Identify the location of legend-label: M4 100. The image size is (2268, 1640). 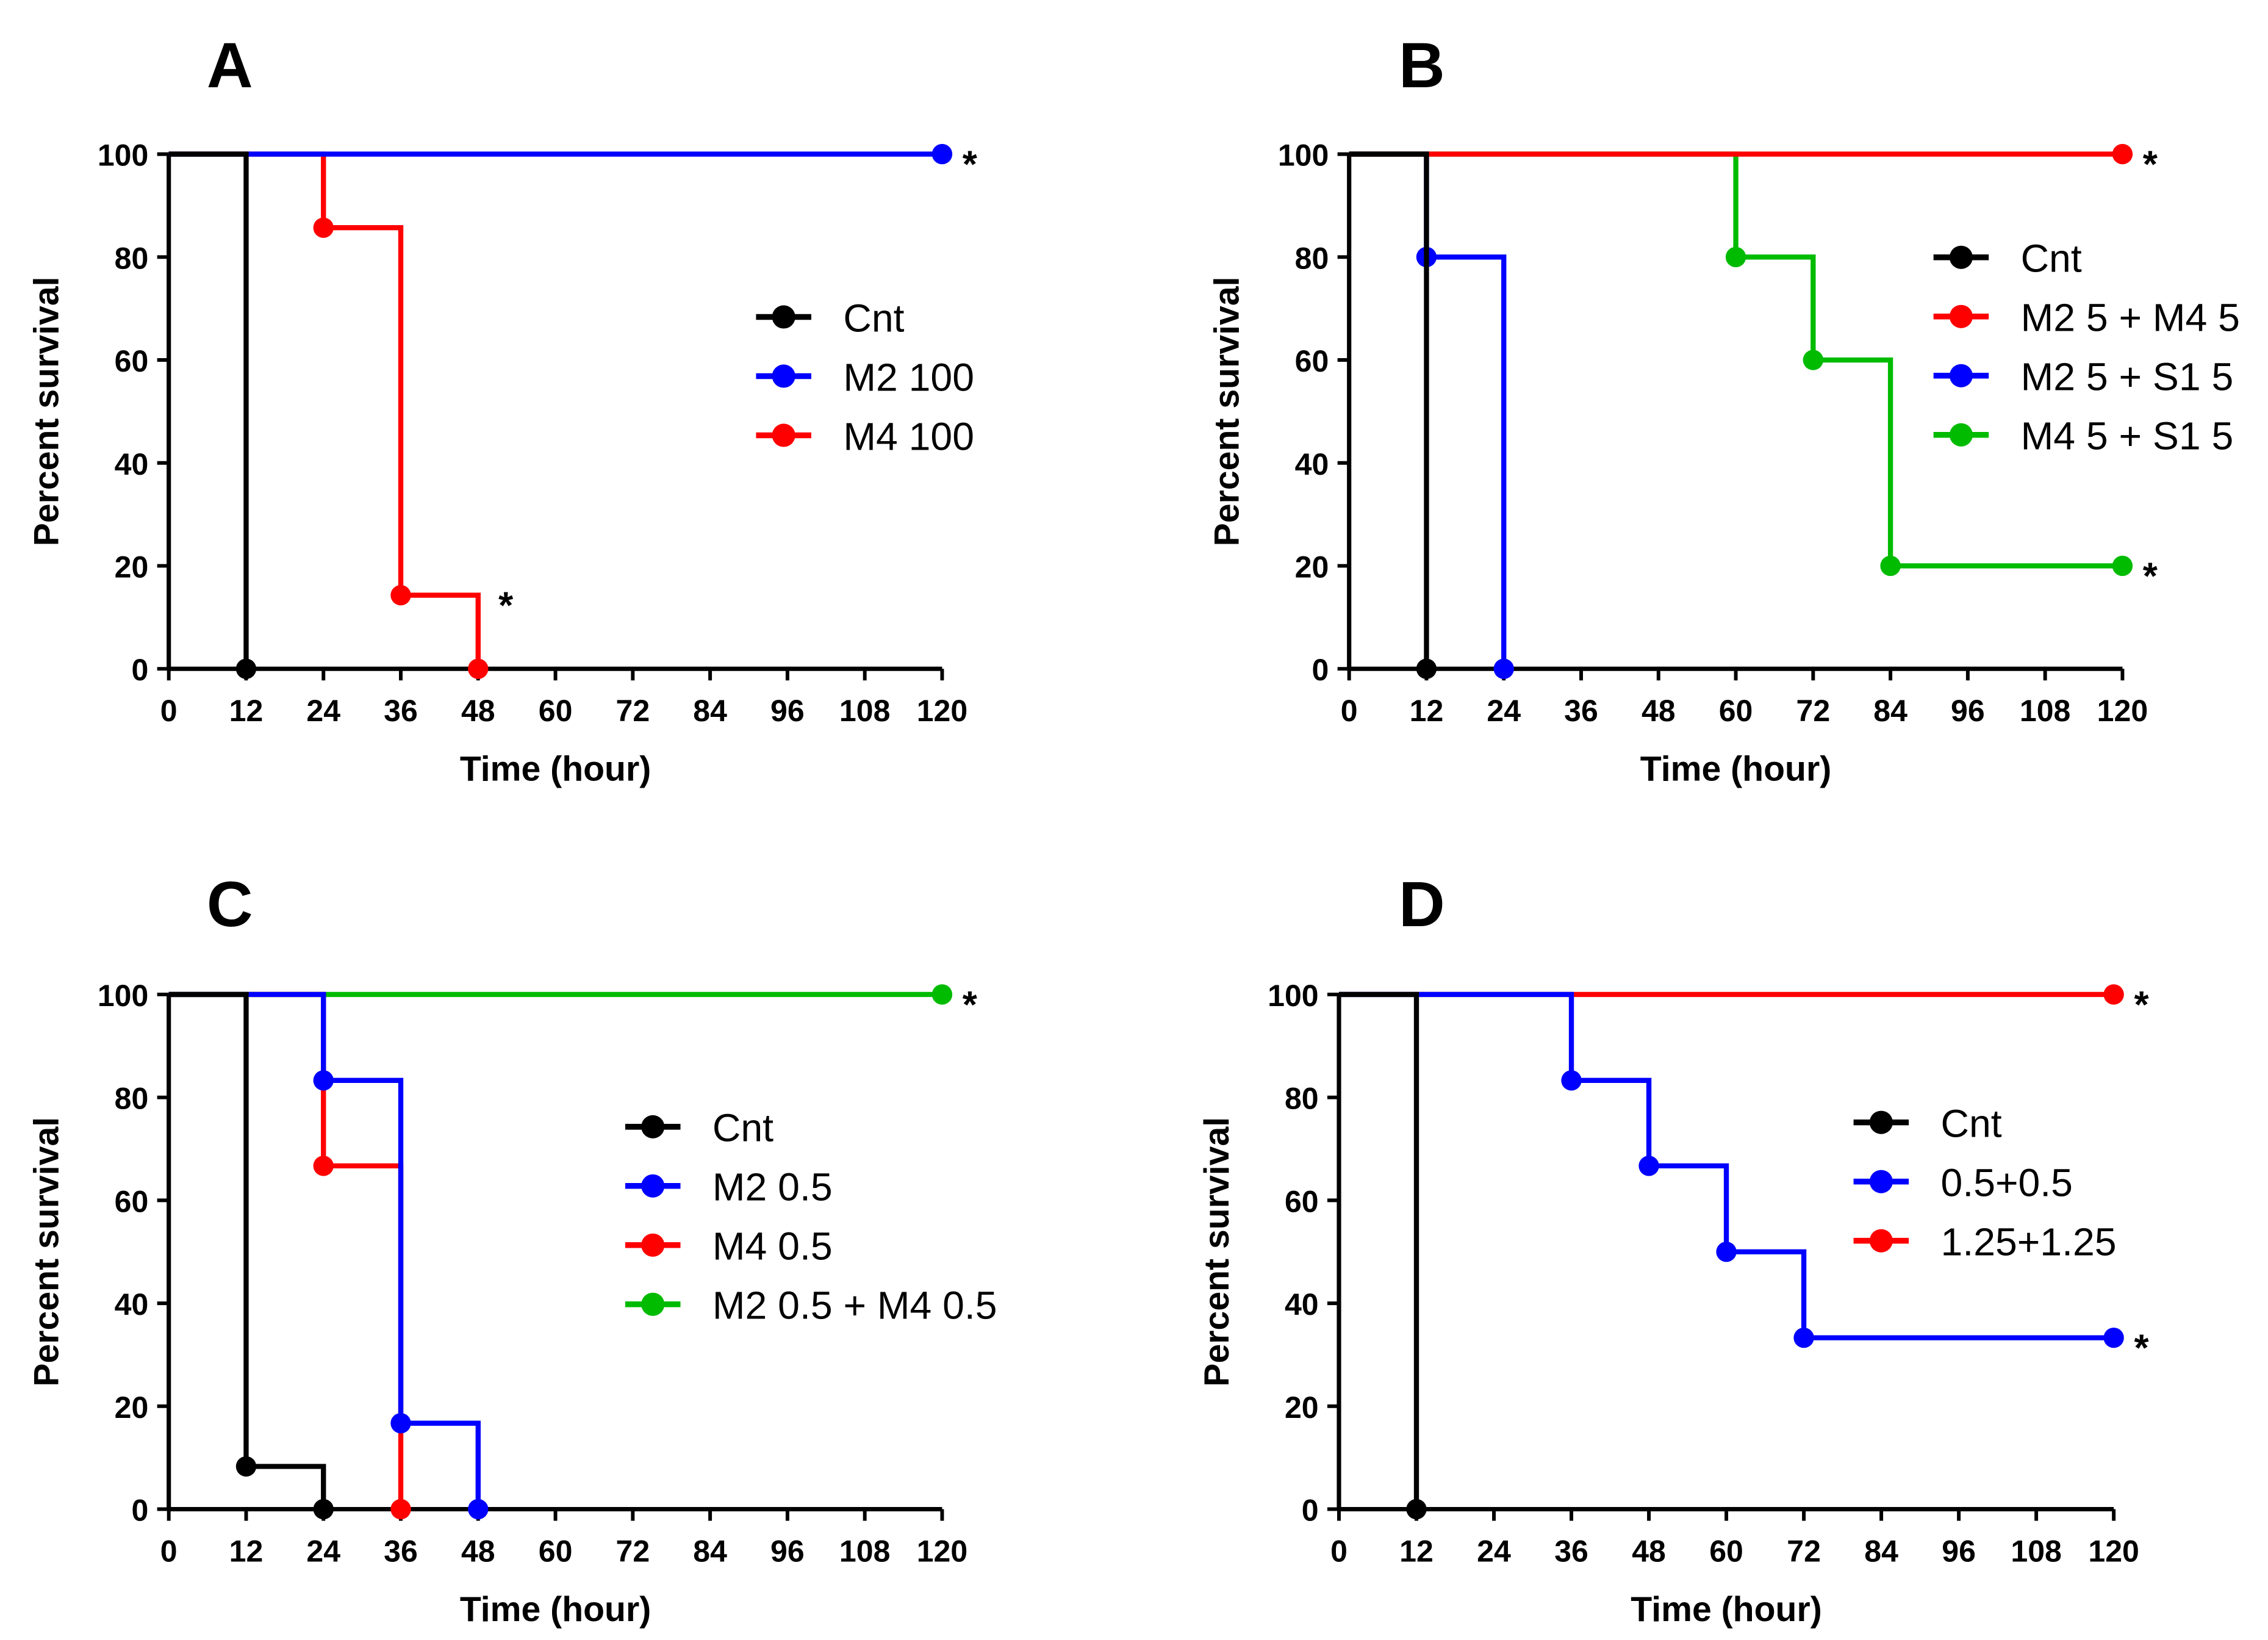
(909, 436).